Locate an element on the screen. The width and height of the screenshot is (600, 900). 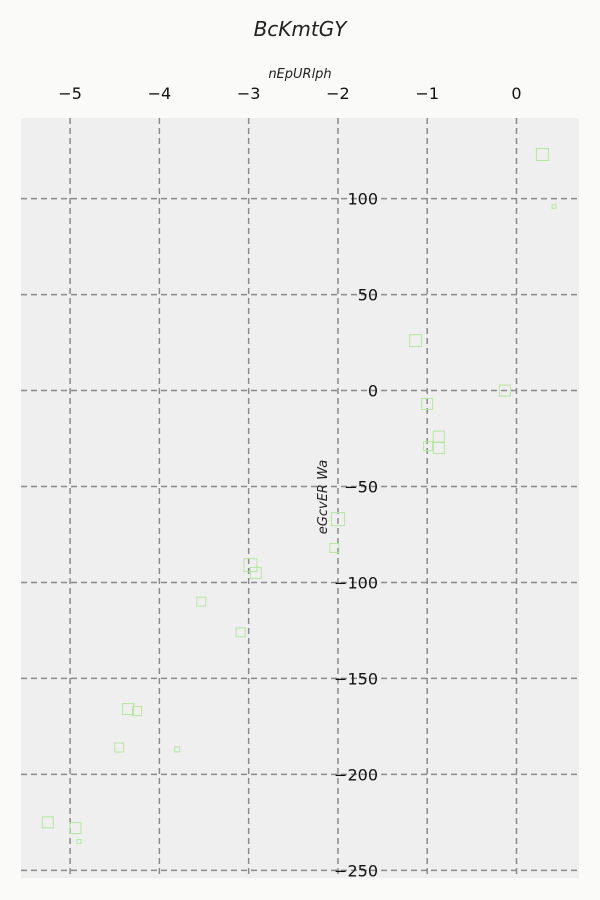
chart-title: BcKmtGY is located at coordinates (301, 29).